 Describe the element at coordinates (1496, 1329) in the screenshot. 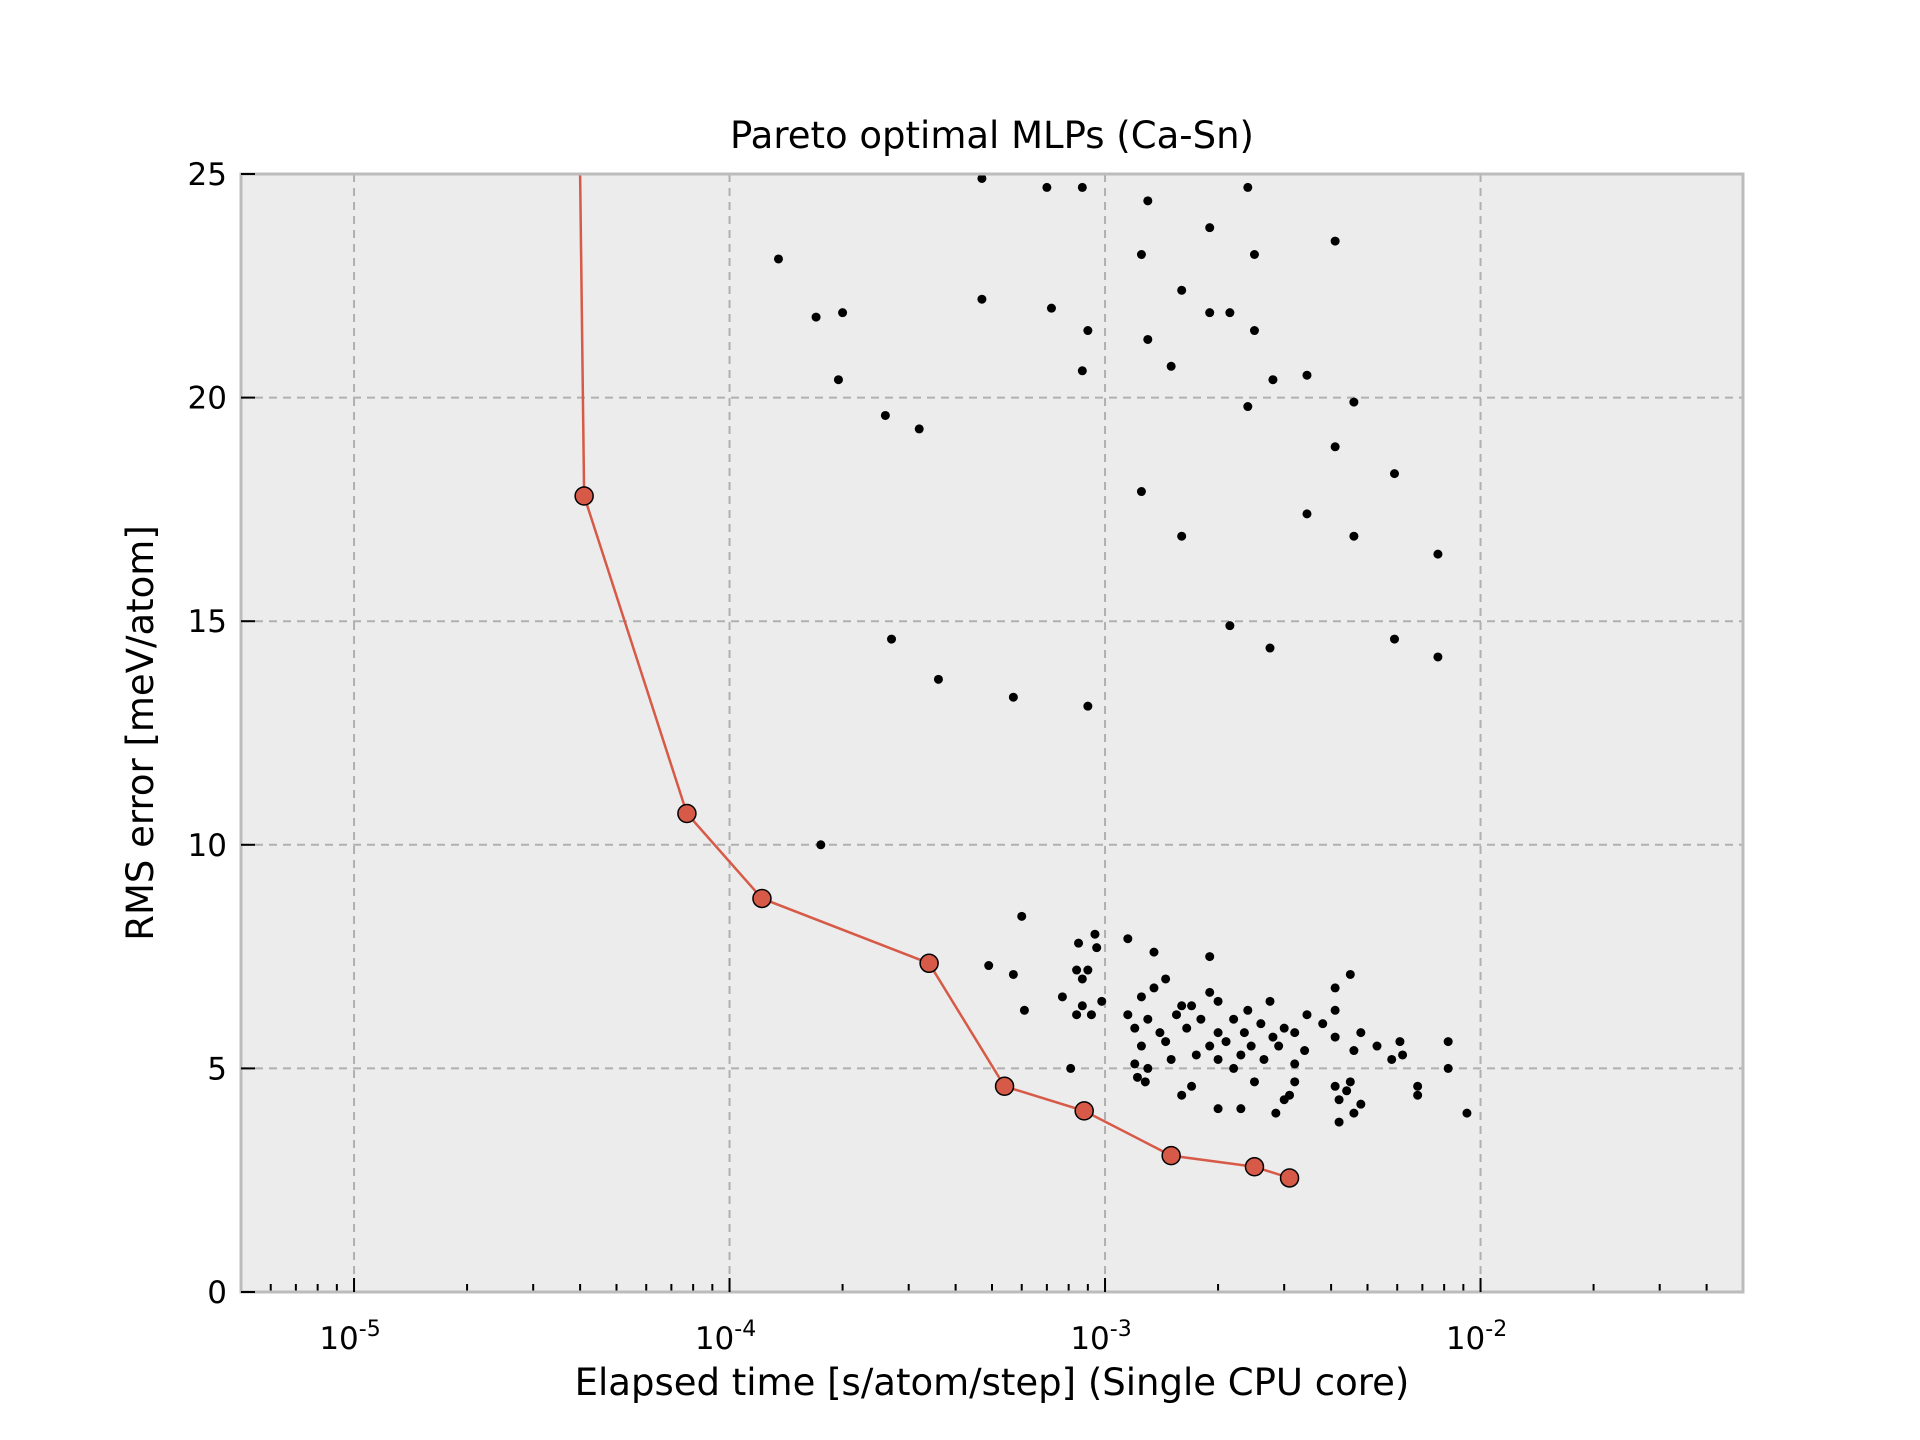

I see `x-tick-exponent: -2` at that location.